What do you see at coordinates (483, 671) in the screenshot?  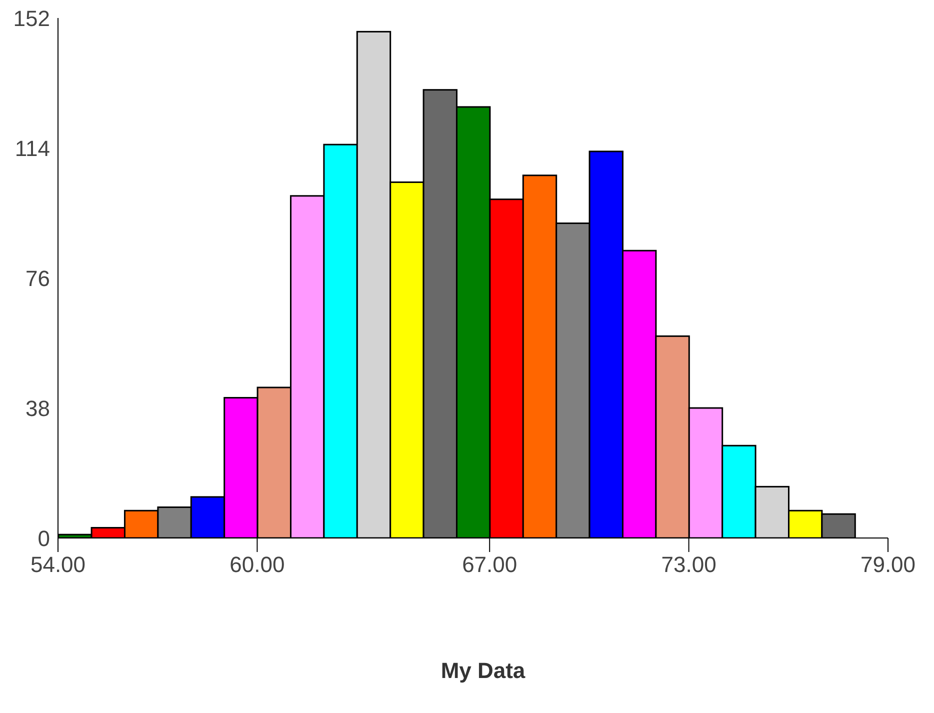 I see `x-axis-title: My Data` at bounding box center [483, 671].